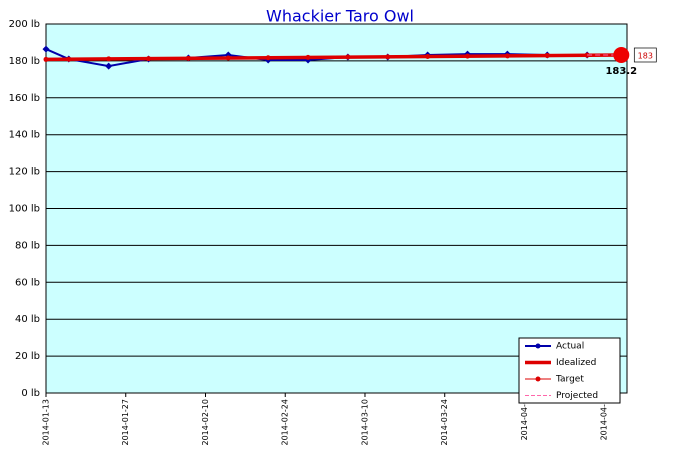 The width and height of the screenshot is (682, 466). What do you see at coordinates (621, 54) in the screenshot?
I see `end-marker` at bounding box center [621, 54].